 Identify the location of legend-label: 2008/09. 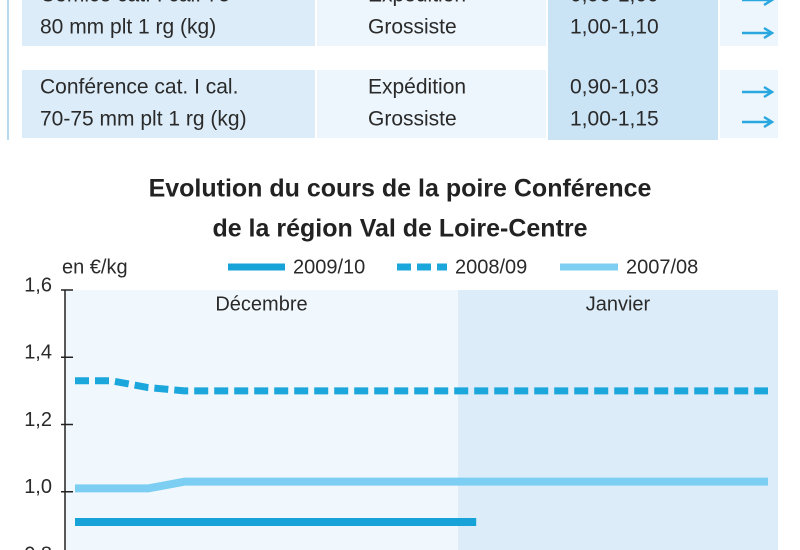
(491, 267).